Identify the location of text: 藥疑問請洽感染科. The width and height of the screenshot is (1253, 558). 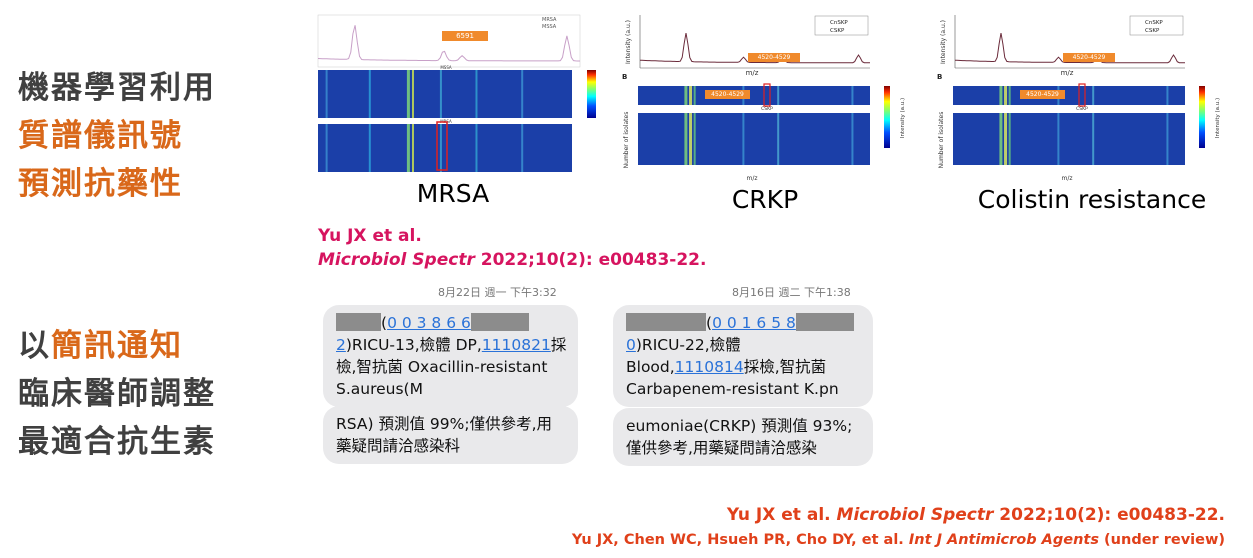
(398, 446).